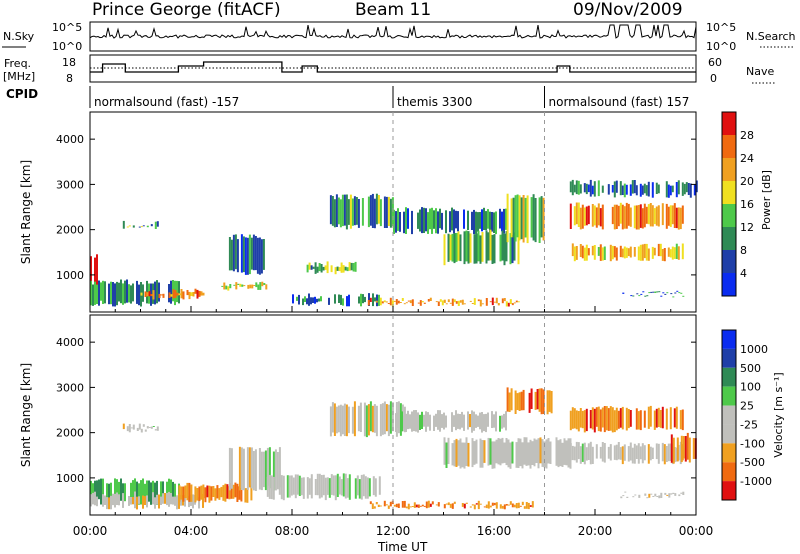  What do you see at coordinates (17, 63) in the screenshot?
I see `freq-label: Freq.` at bounding box center [17, 63].